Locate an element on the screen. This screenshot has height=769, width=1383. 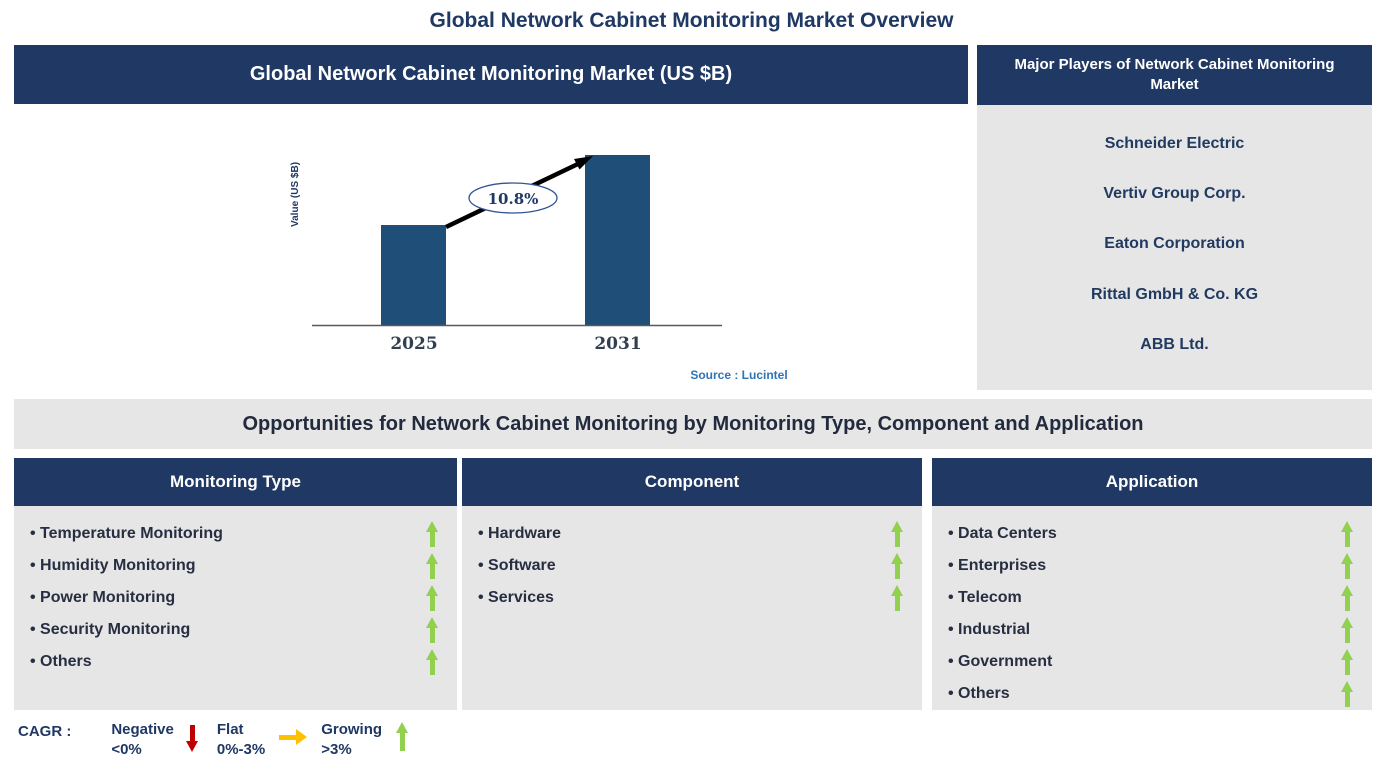
list-item: Temperature Monitoring is located at coordinates (234, 534).